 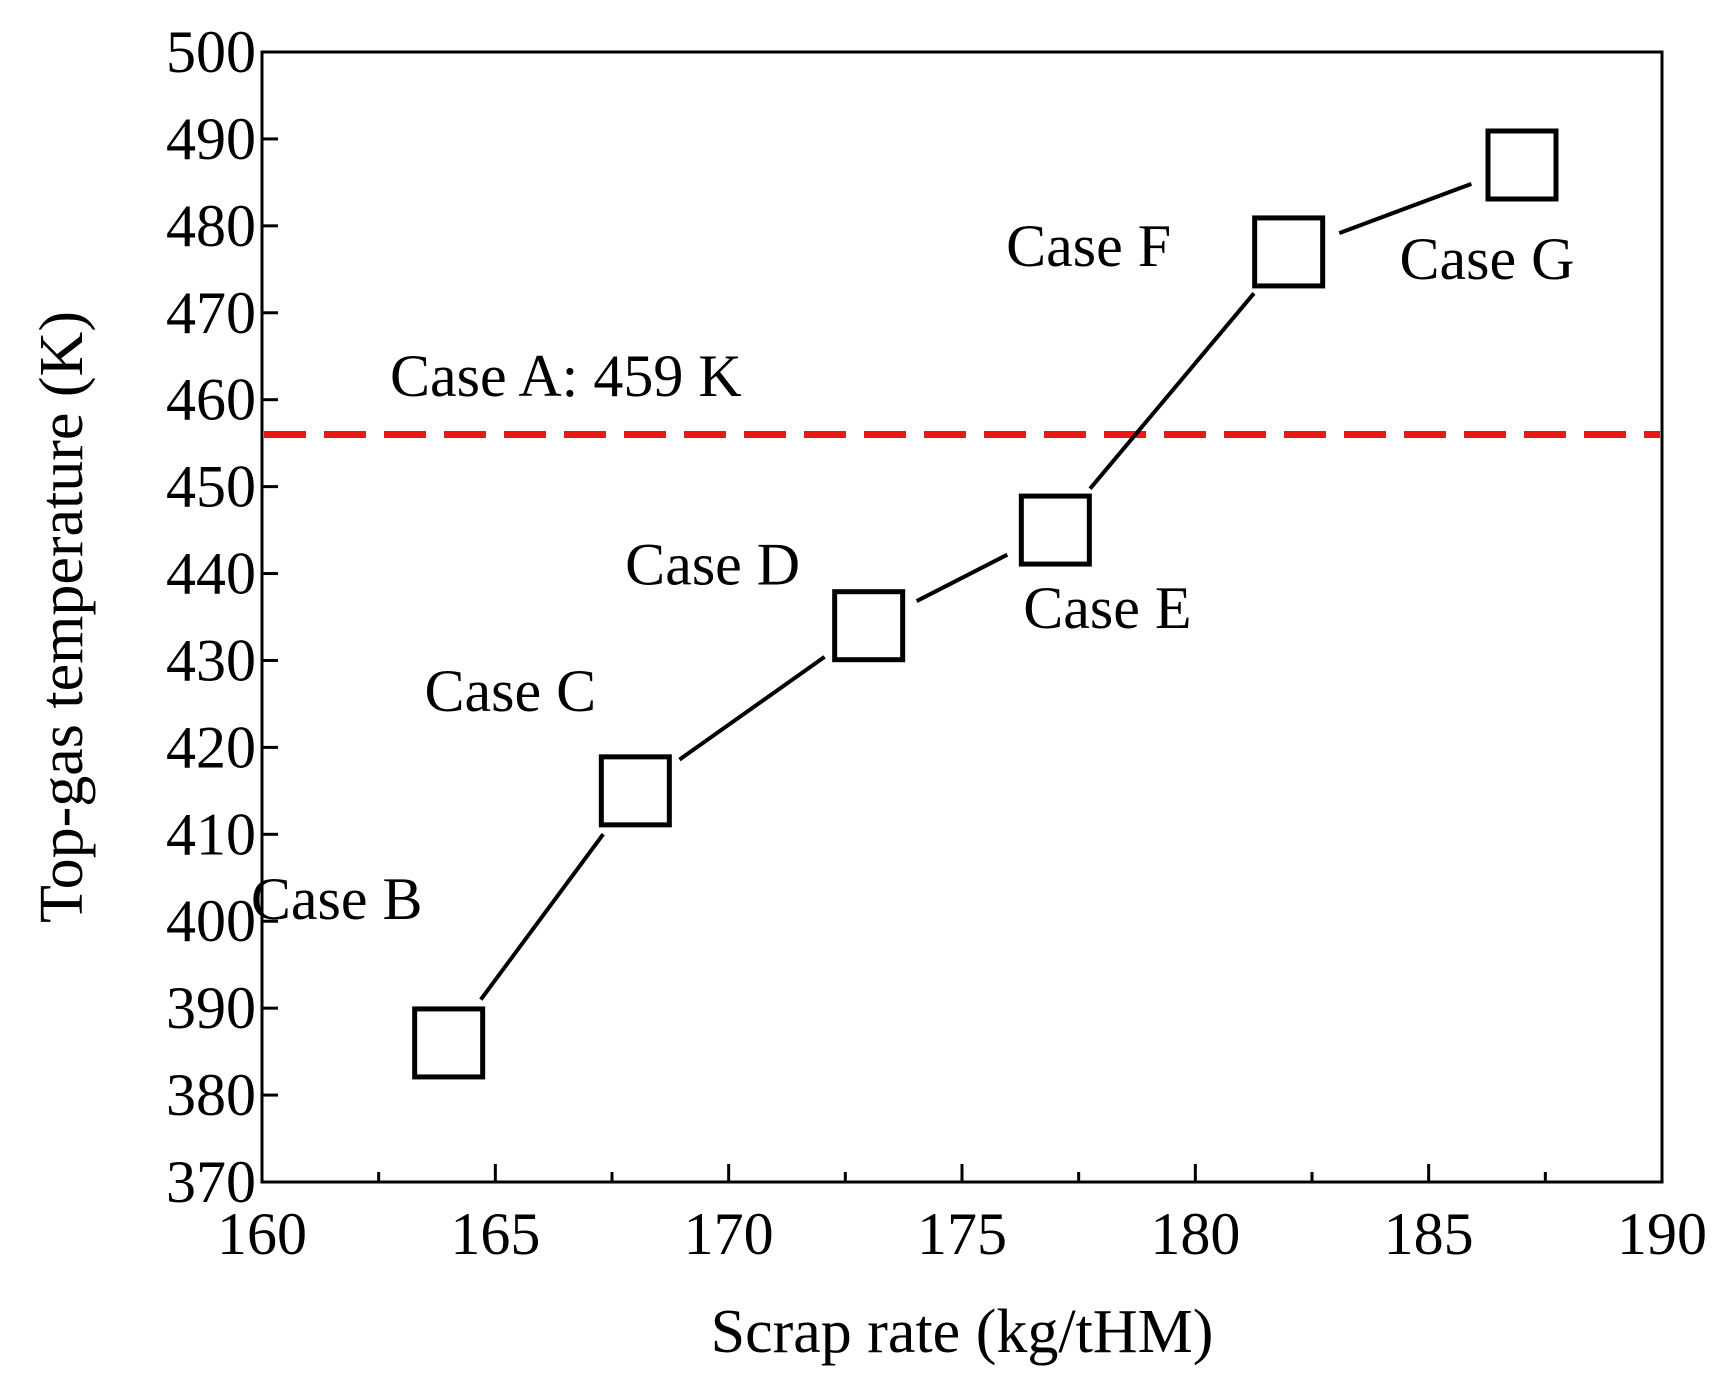 What do you see at coordinates (1487, 259) in the screenshot?
I see `data-point-label: Case G` at bounding box center [1487, 259].